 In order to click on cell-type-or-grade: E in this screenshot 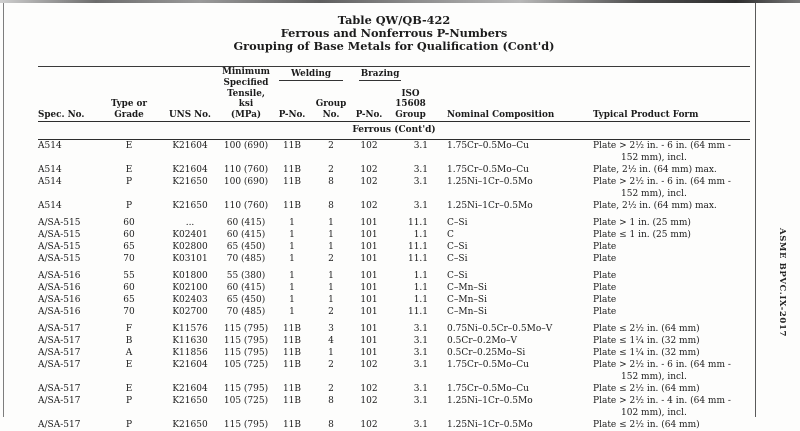, I will do `click(129, 388)`.